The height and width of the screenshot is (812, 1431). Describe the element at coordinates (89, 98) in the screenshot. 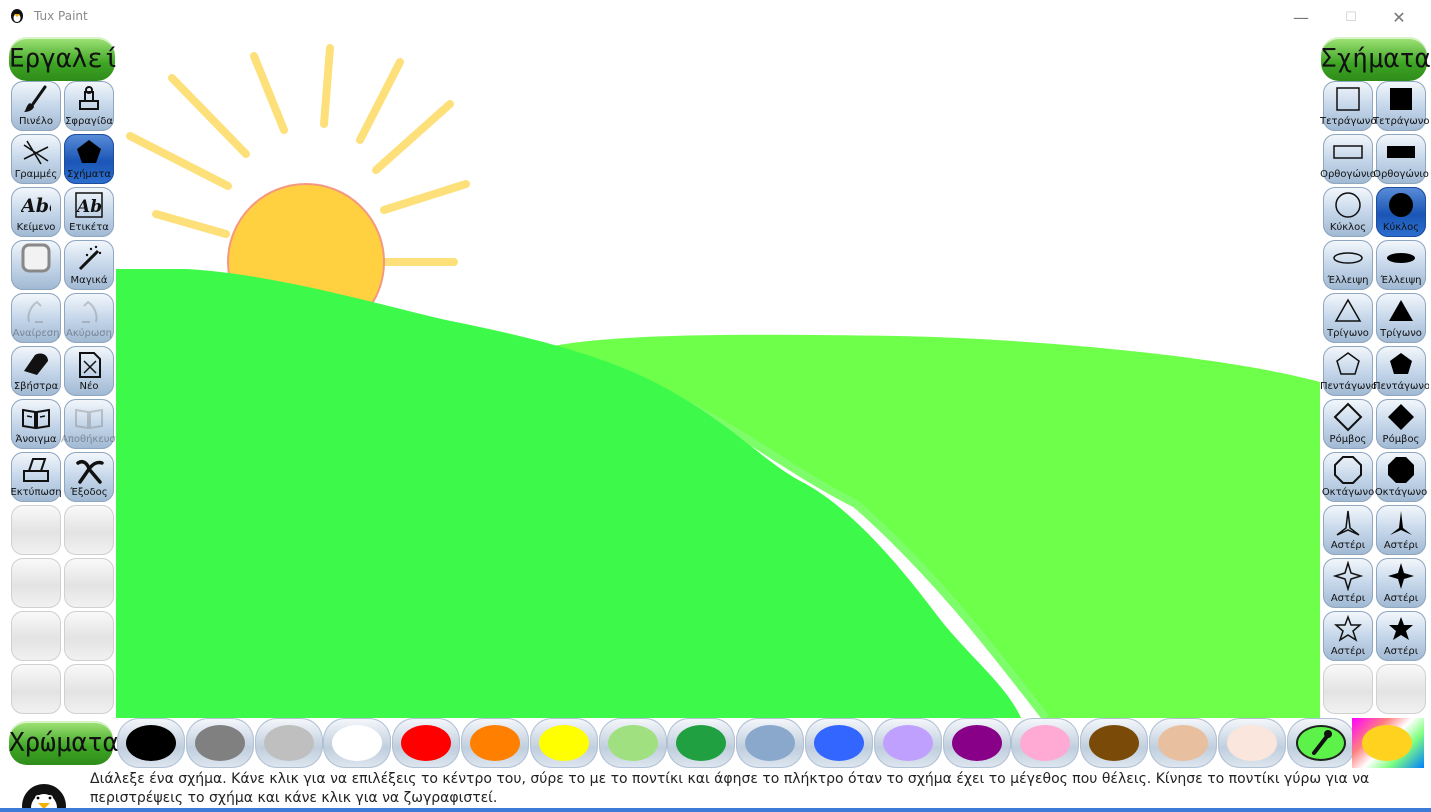

I see `stamp-icon` at that location.